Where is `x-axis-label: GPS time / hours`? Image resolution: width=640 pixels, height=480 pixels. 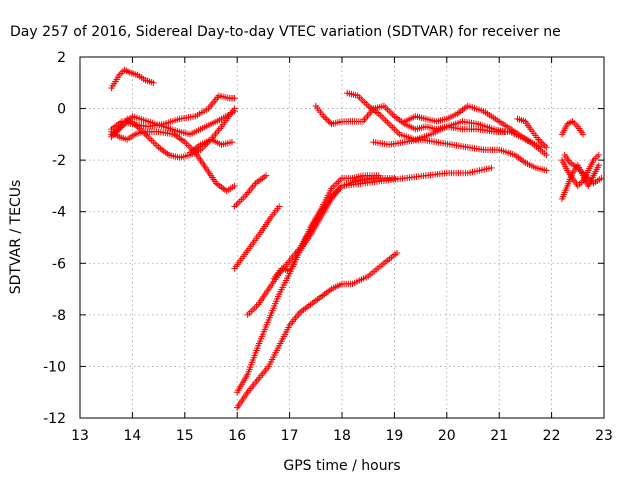 x-axis-label: GPS time / hours is located at coordinates (341, 466).